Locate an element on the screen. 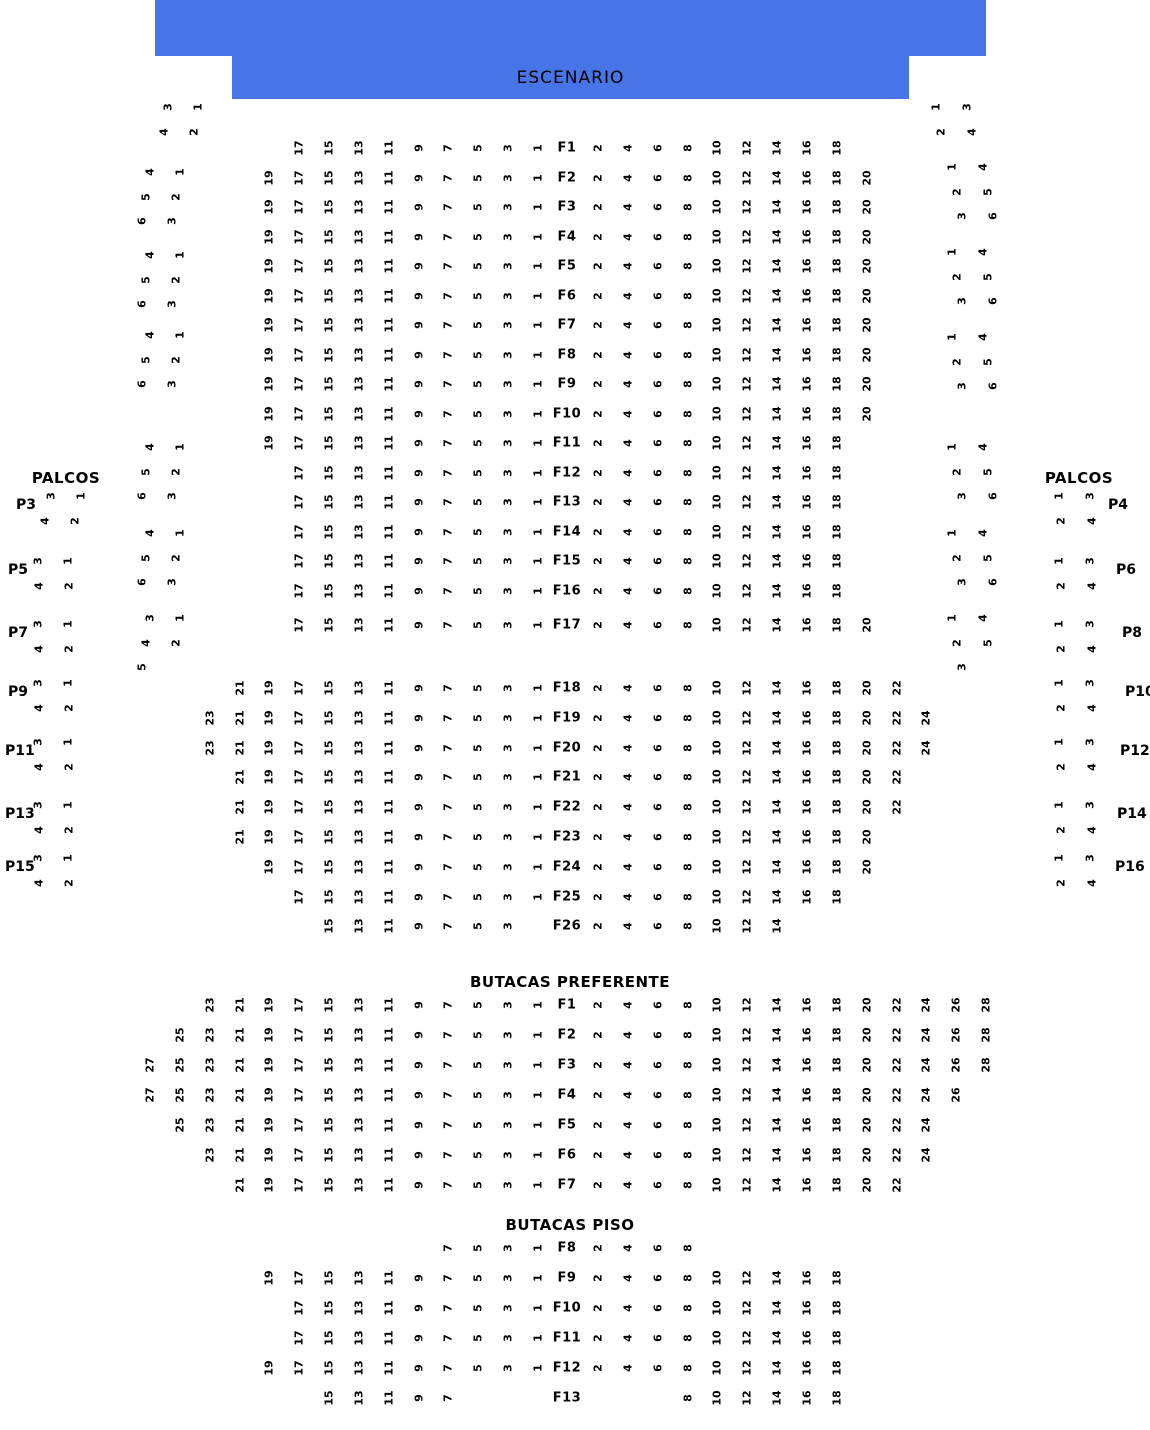 The image size is (1150, 1430). seat-number: 26 is located at coordinates (956, 1005).